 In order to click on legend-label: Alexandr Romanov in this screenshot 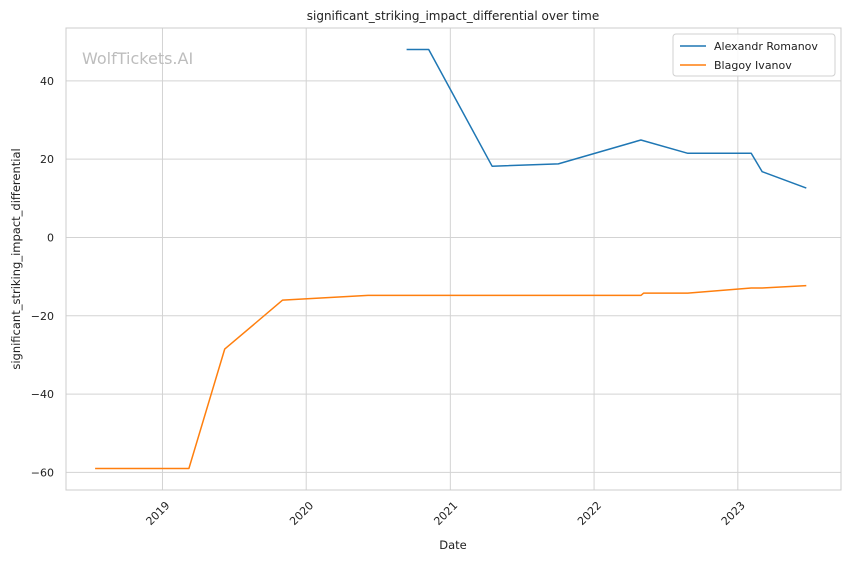, I will do `click(766, 46)`.